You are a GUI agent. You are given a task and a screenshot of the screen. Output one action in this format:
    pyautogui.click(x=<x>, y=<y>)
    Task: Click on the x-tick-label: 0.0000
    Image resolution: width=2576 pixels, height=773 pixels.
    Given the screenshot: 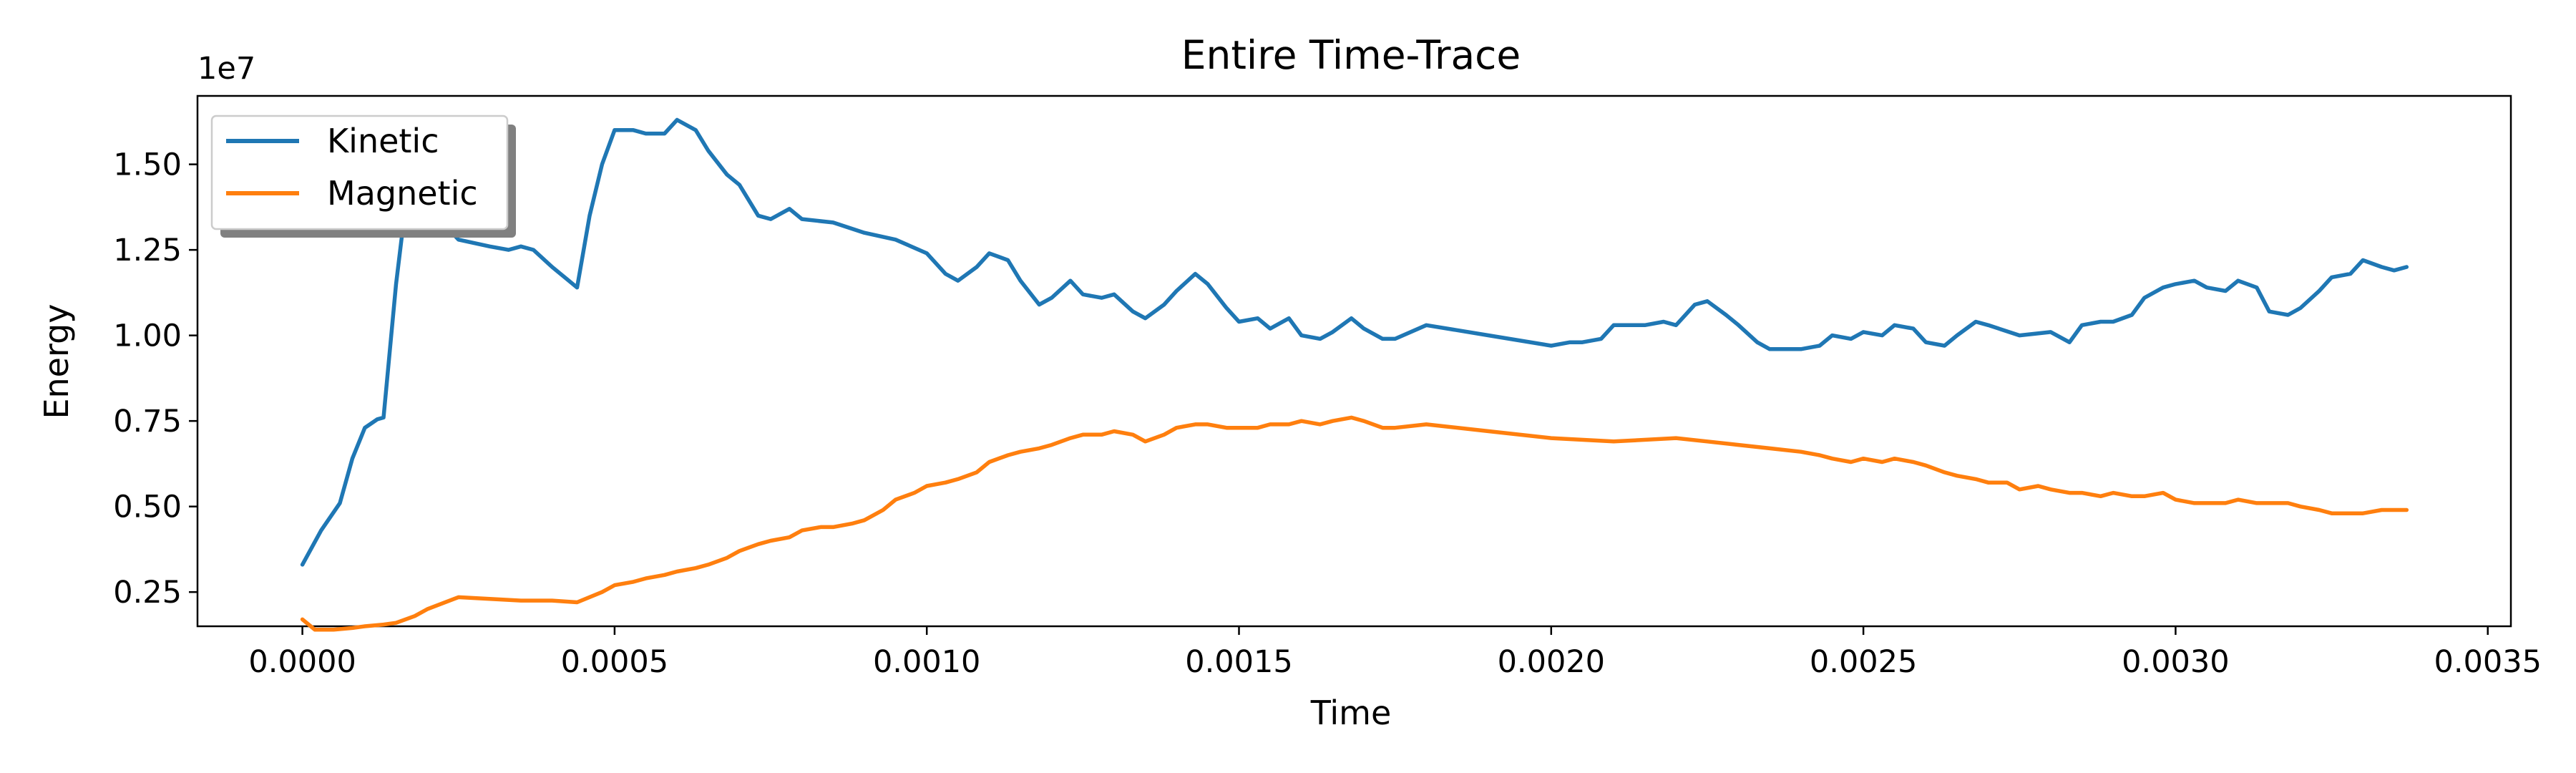 What is the action you would take?
    pyautogui.click(x=302, y=662)
    